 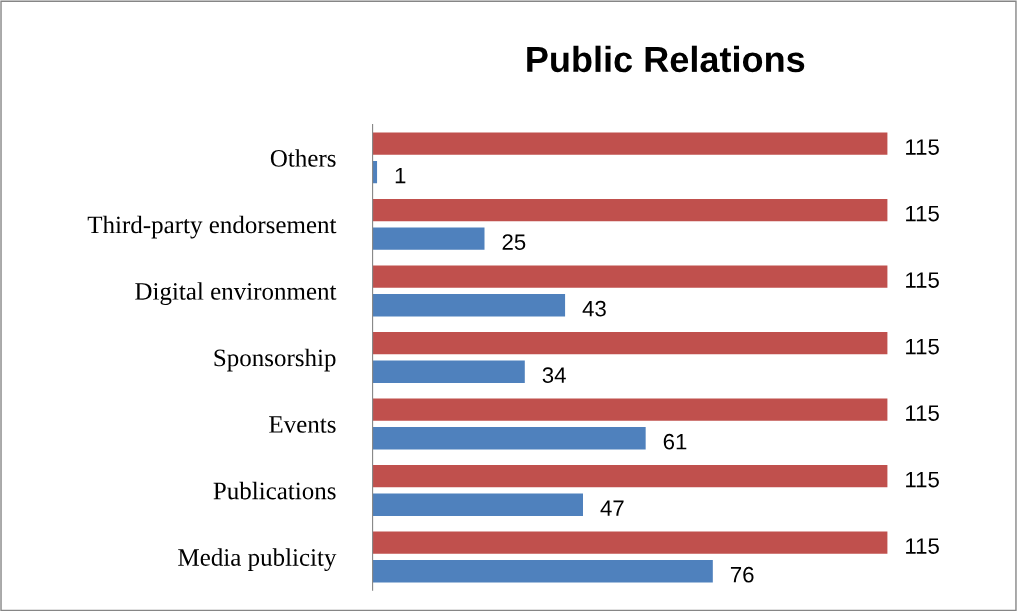 What do you see at coordinates (274, 490) in the screenshot?
I see `y-tick-label: Publications` at bounding box center [274, 490].